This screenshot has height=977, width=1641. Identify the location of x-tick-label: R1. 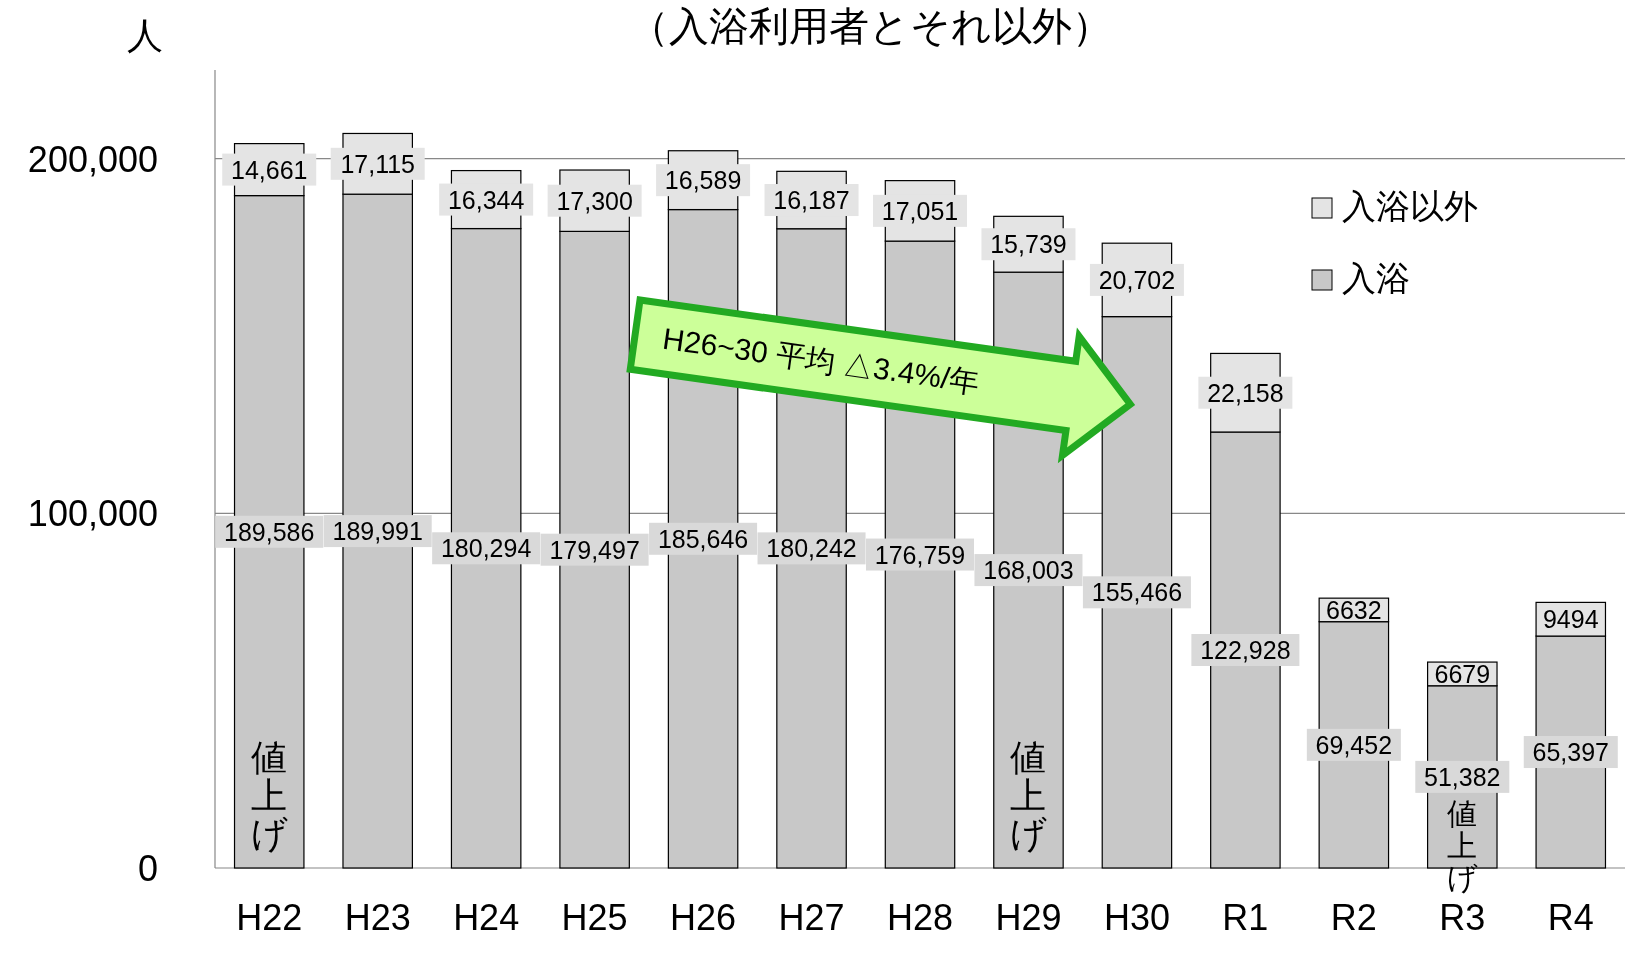
(1245, 917).